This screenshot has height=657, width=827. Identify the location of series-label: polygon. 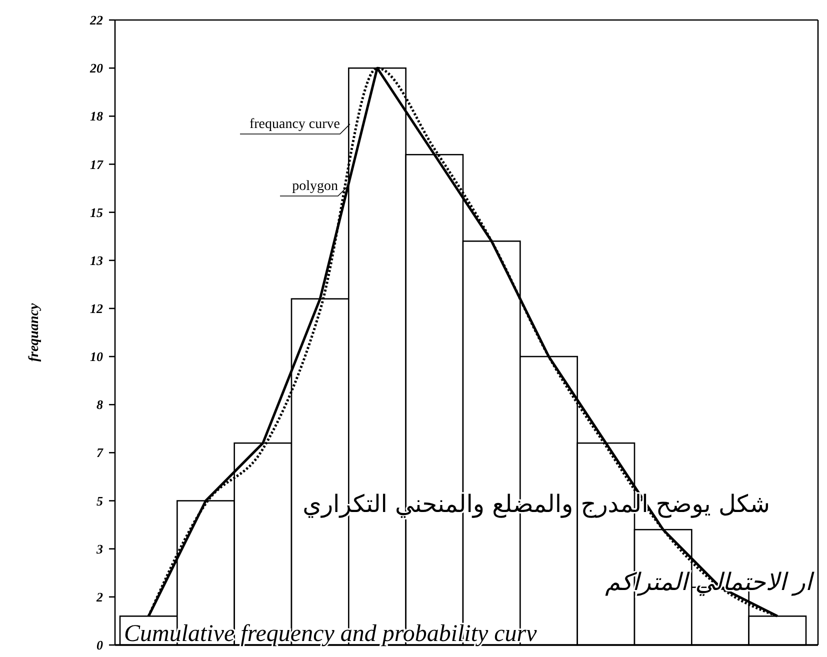
(315, 186).